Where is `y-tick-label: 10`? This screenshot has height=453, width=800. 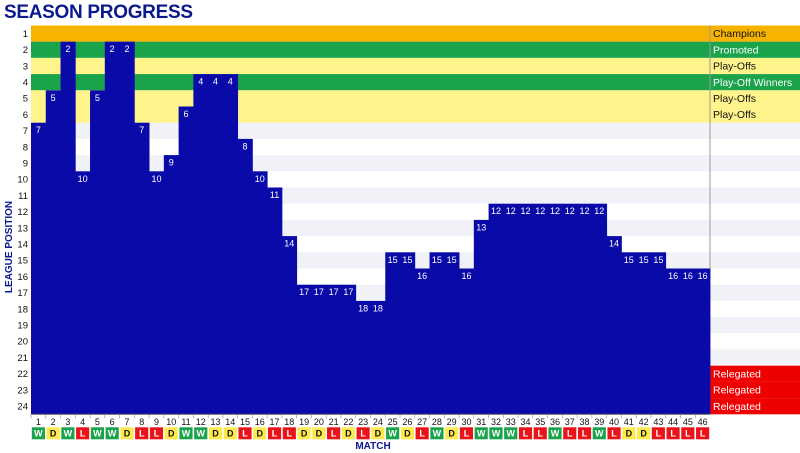
y-tick-label: 10 is located at coordinates (22, 180).